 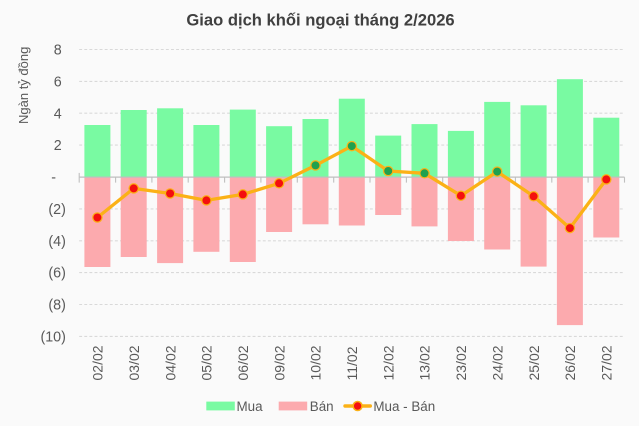 I want to click on svg-text: (8), so click(x=56, y=306).